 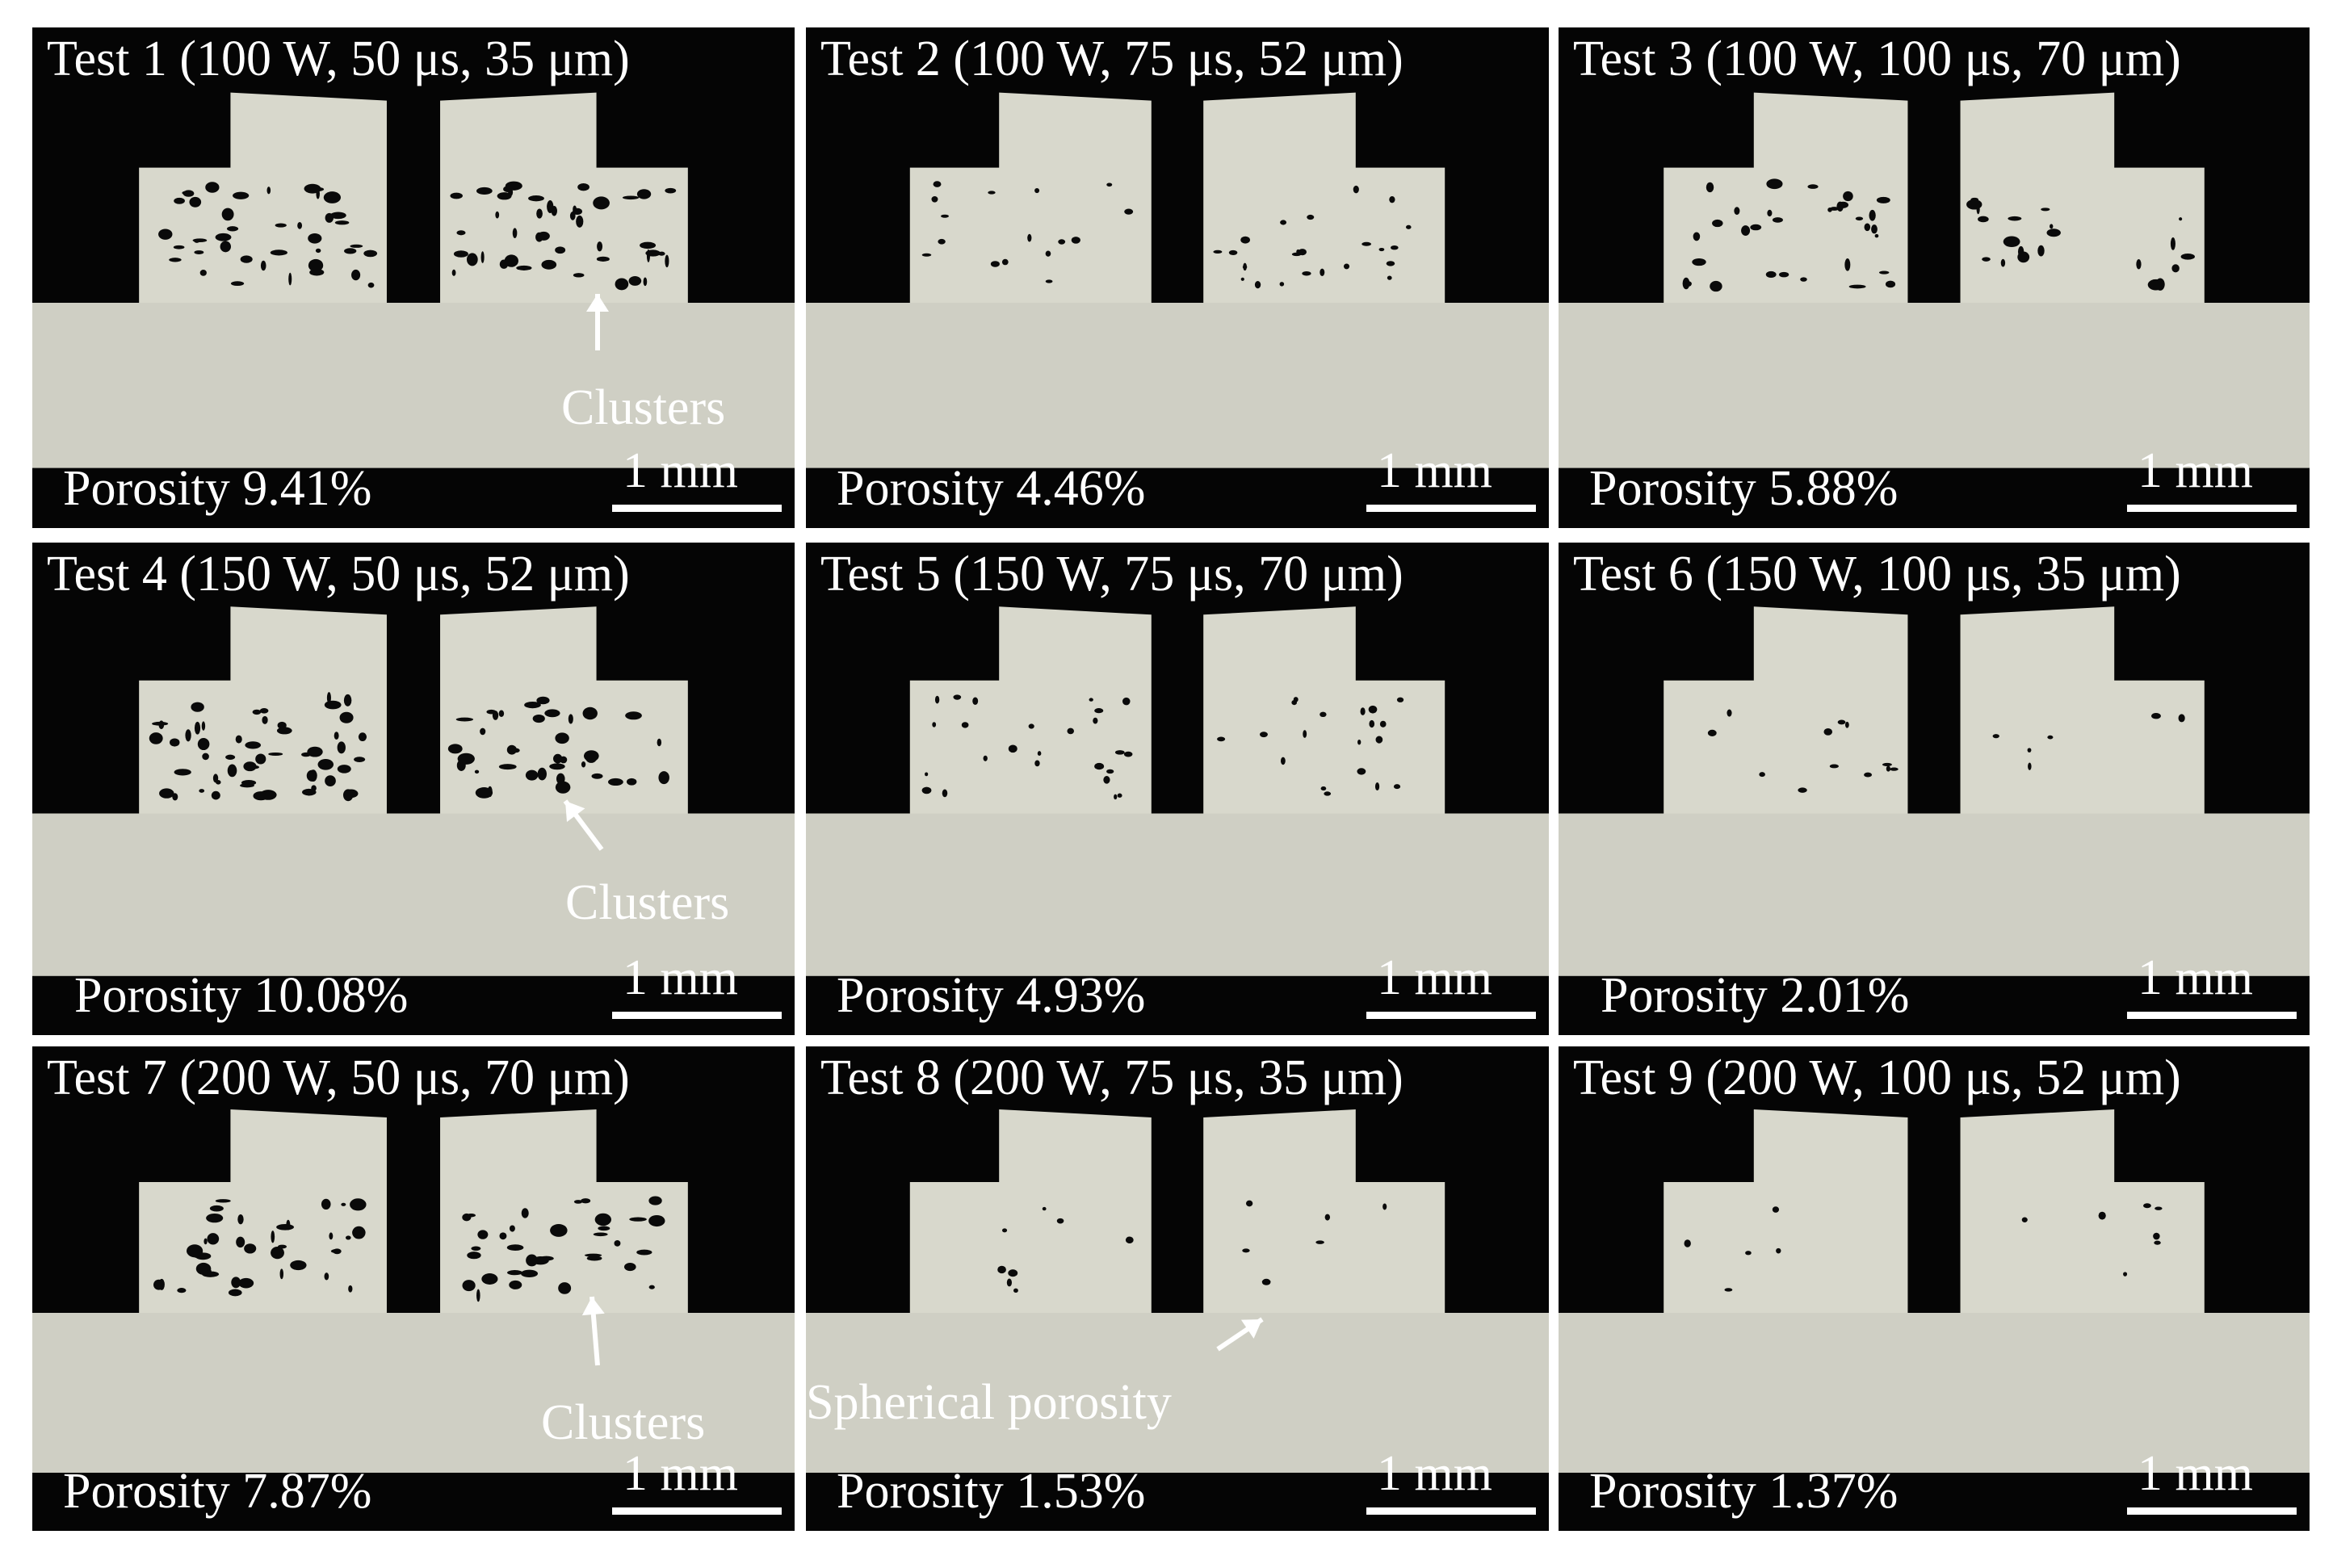 I want to click on panel-title: Test 1 (100 W, 50 μs, 35 μm), so click(x=338, y=58).